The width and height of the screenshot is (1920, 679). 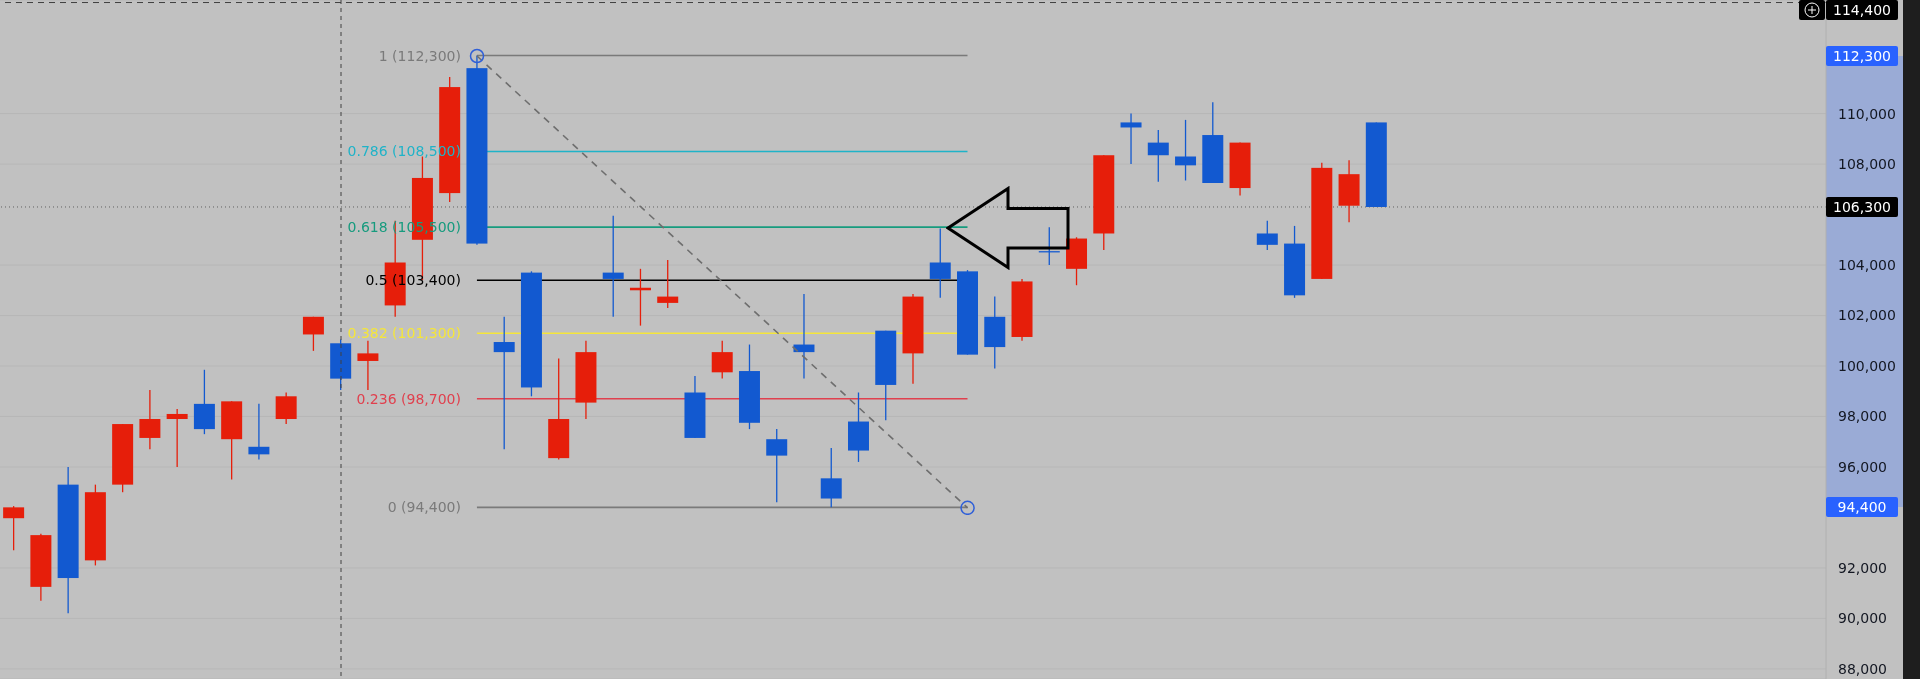 I want to click on y-tick-label: 100,000, so click(x=1867, y=365).